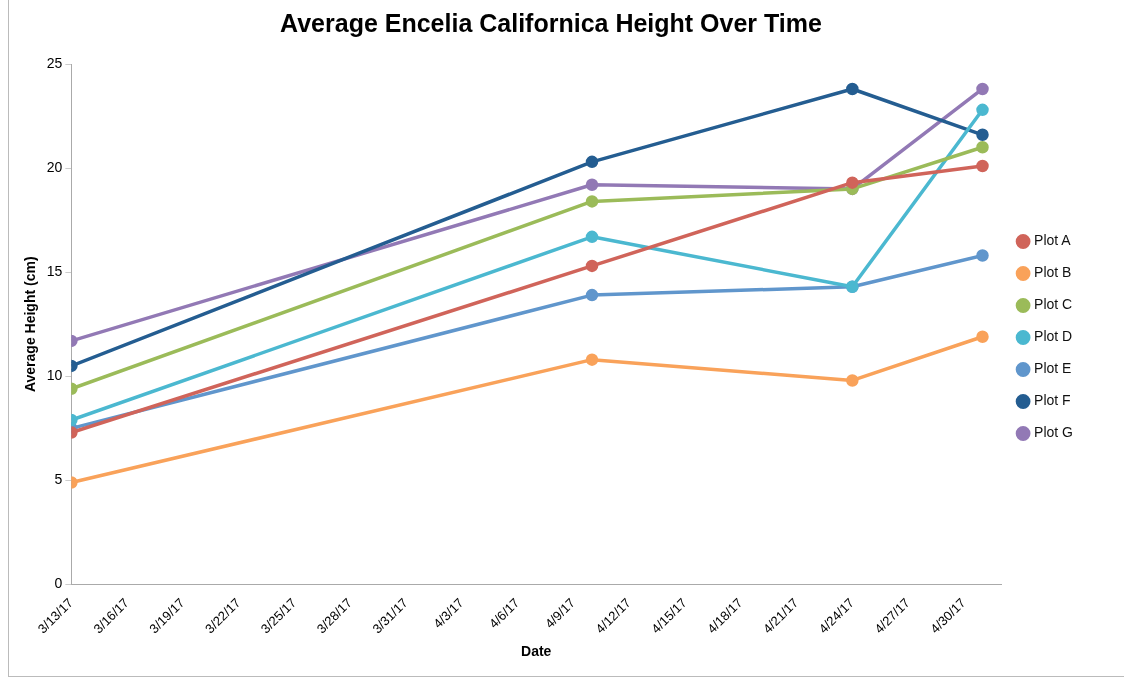 The image size is (1124, 677). I want to click on y-tick-label: 10, so click(54, 375).